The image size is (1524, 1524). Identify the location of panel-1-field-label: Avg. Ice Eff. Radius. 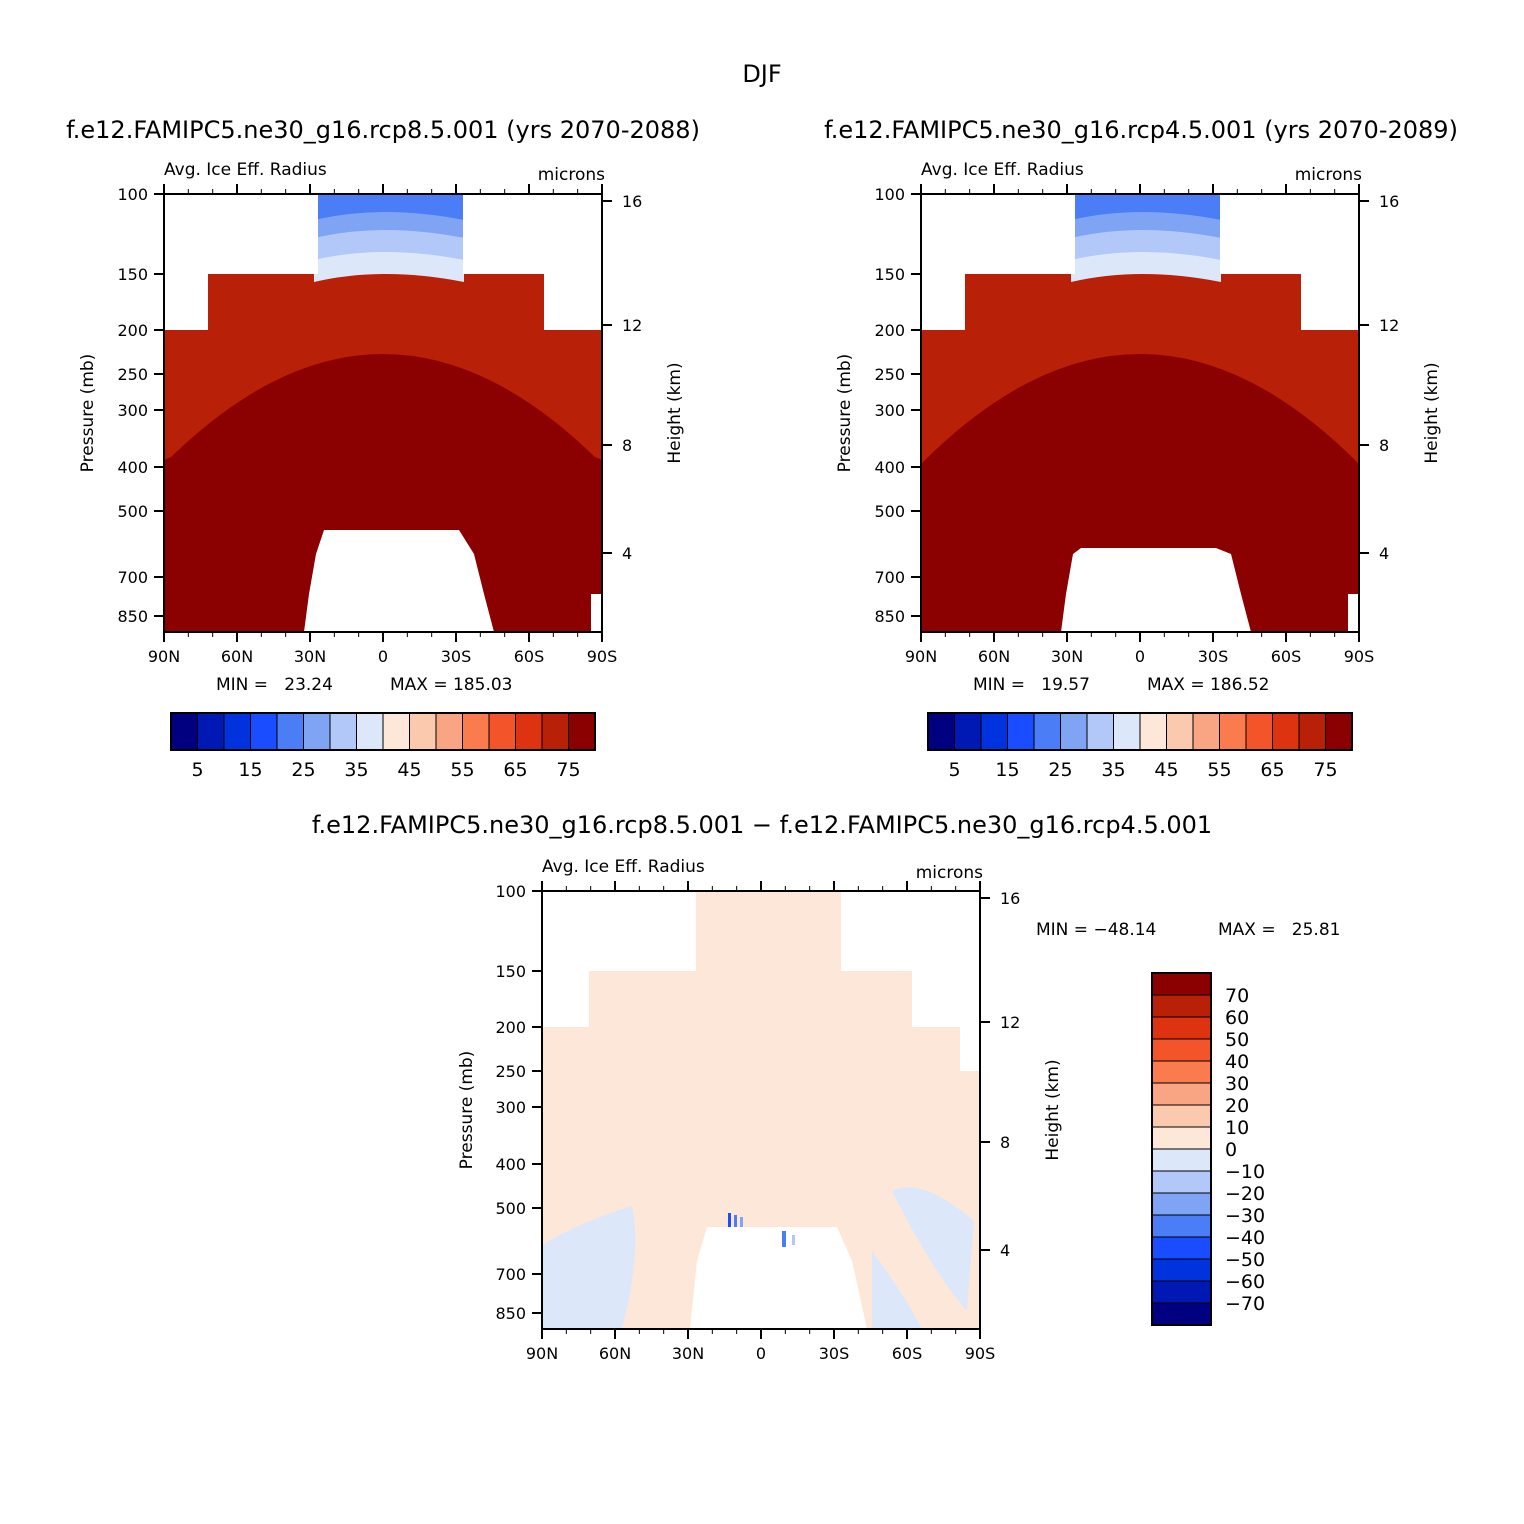
(245, 170).